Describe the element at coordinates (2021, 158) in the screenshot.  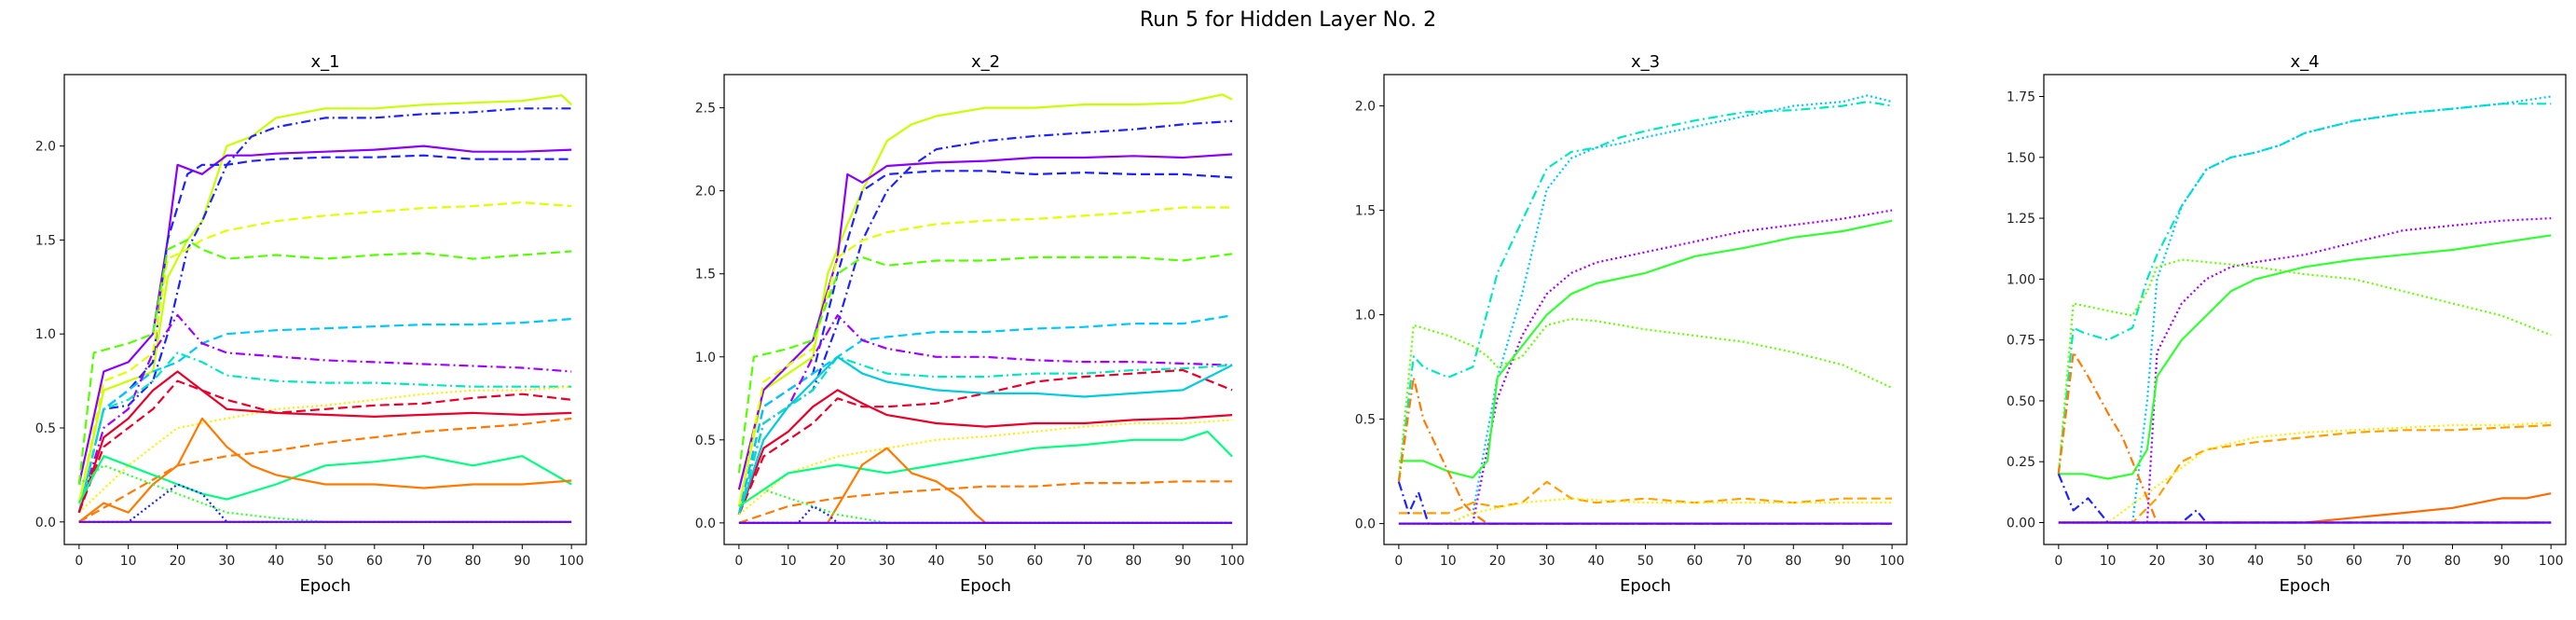
I see `y-tick-label: 1.50` at that location.